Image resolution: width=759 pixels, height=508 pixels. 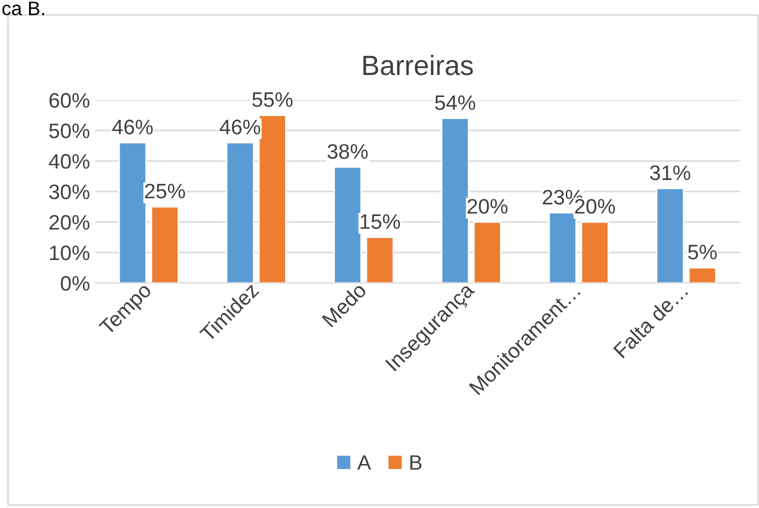 I want to click on y-tick-label: 40%, so click(x=69, y=161).